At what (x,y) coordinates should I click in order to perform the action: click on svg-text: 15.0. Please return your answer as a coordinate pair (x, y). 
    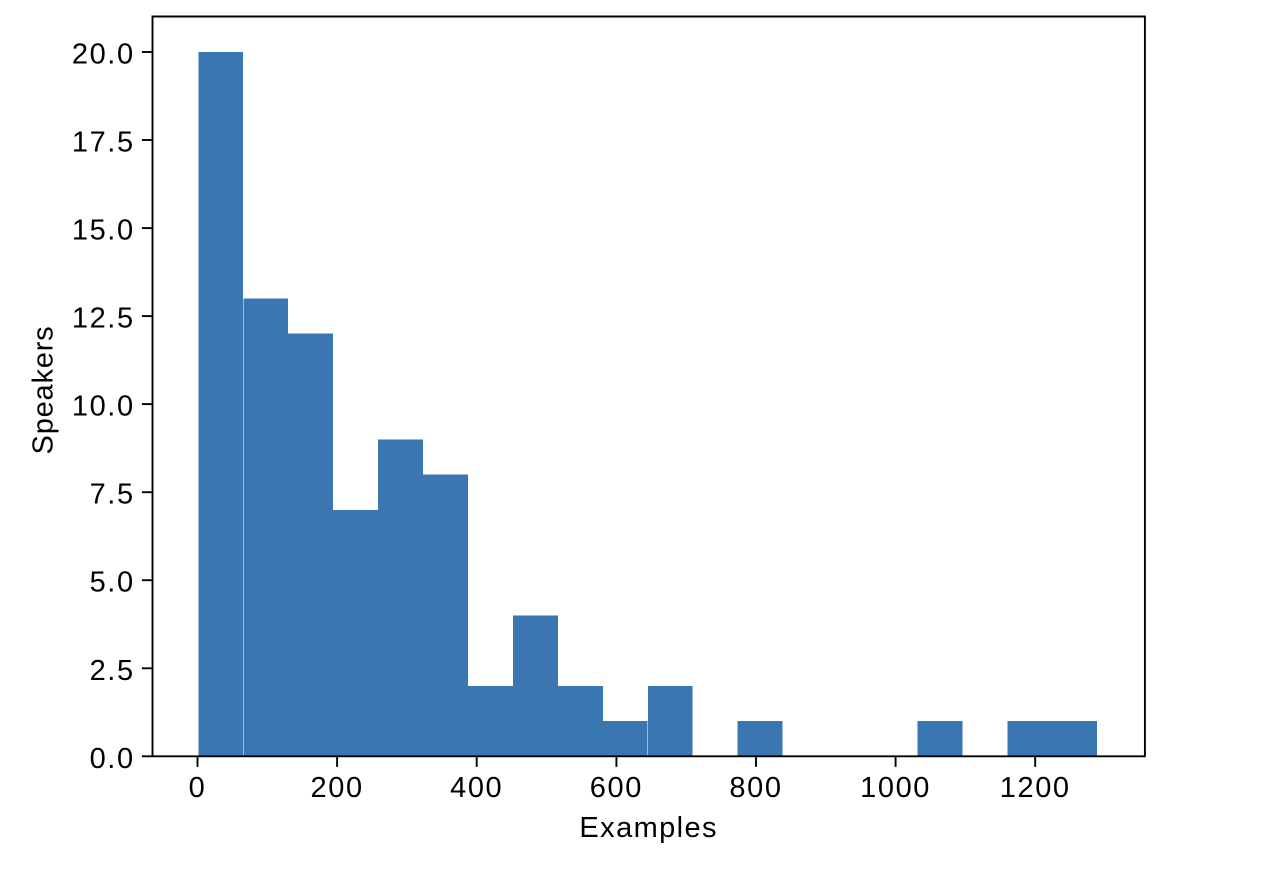
    Looking at the image, I should click on (103, 231).